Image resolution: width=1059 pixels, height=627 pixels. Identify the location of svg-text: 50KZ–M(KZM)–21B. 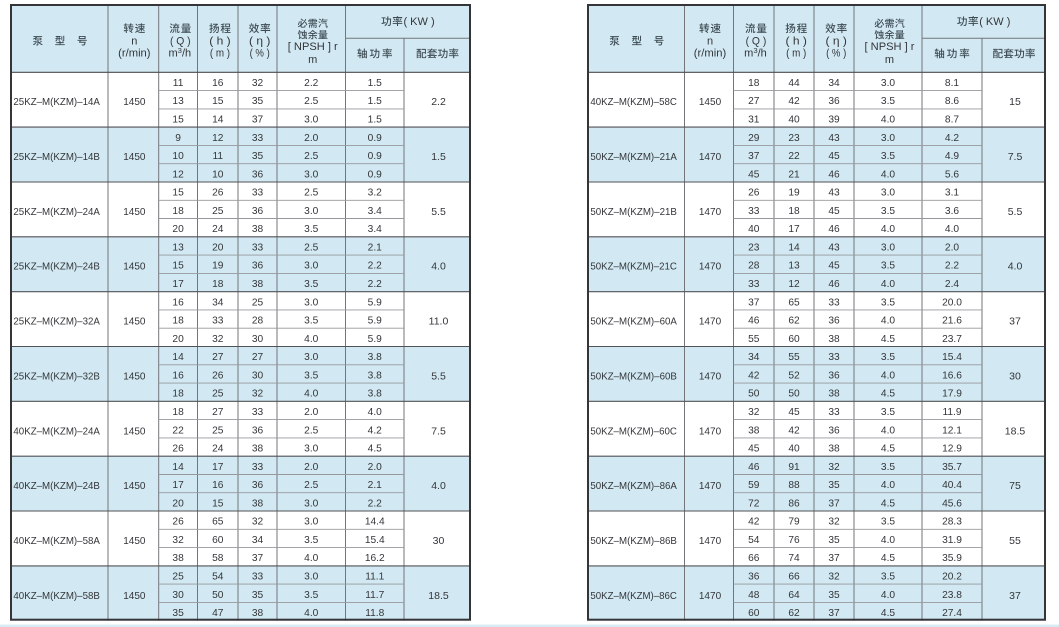
(633, 212).